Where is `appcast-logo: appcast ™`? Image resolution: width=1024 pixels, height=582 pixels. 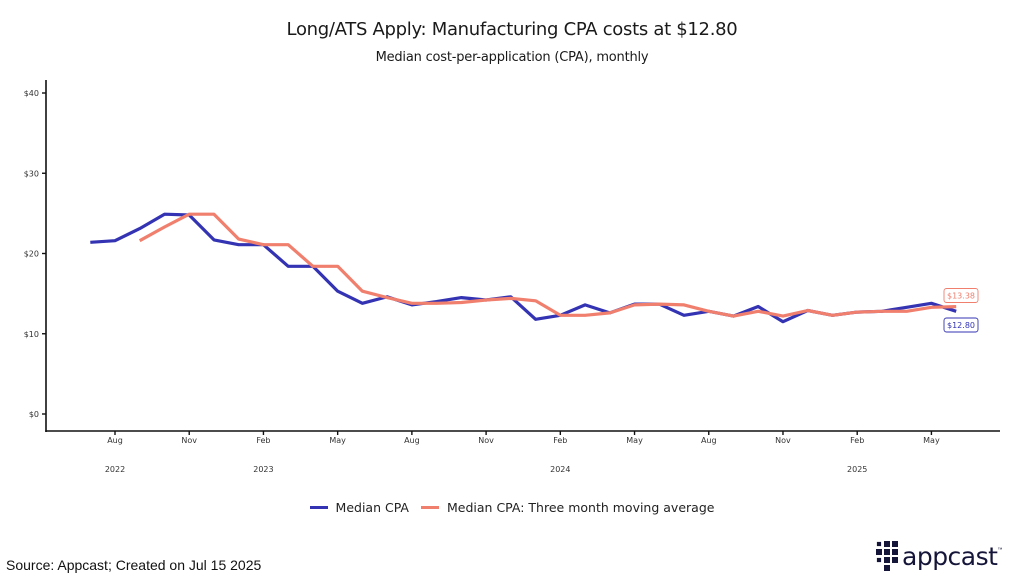 appcast-logo: appcast ™ is located at coordinates (939, 556).